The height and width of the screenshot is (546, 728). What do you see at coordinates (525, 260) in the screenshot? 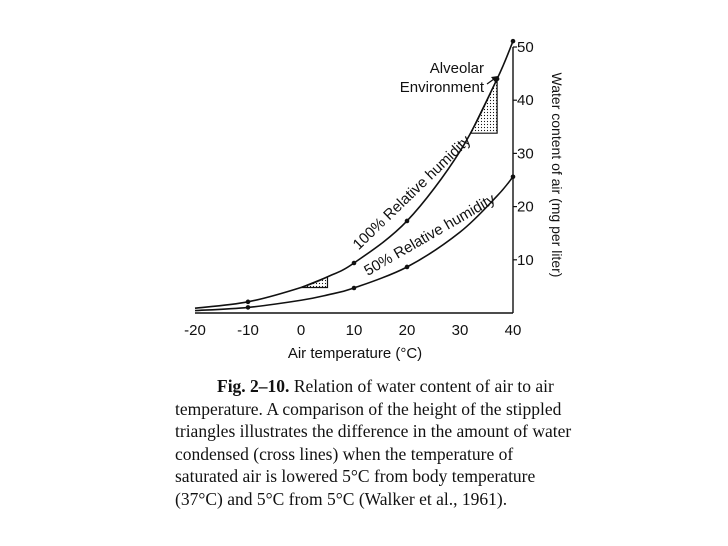
I see `y-tick-label: 10` at bounding box center [525, 260].